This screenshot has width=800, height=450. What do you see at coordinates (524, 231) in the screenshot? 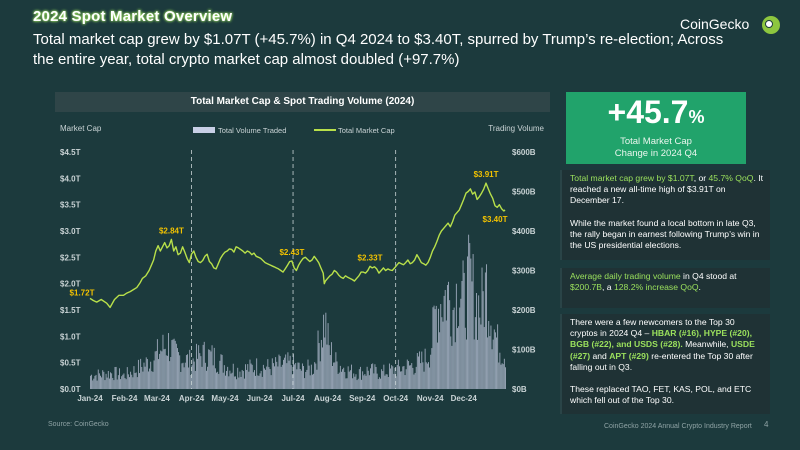
I see `y2-tick-label: $400B` at bounding box center [524, 231].